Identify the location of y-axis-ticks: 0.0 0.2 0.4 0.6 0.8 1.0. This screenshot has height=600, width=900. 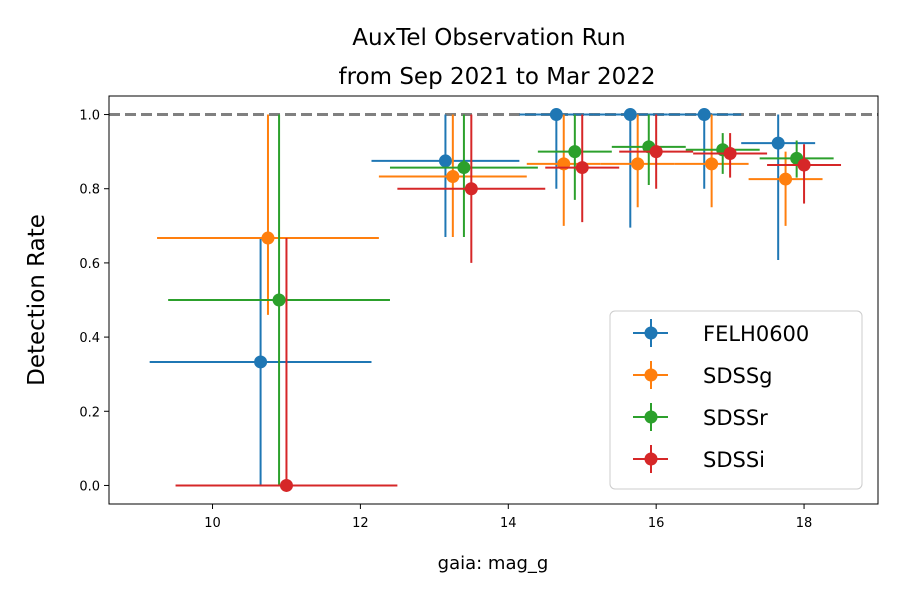
(94, 301).